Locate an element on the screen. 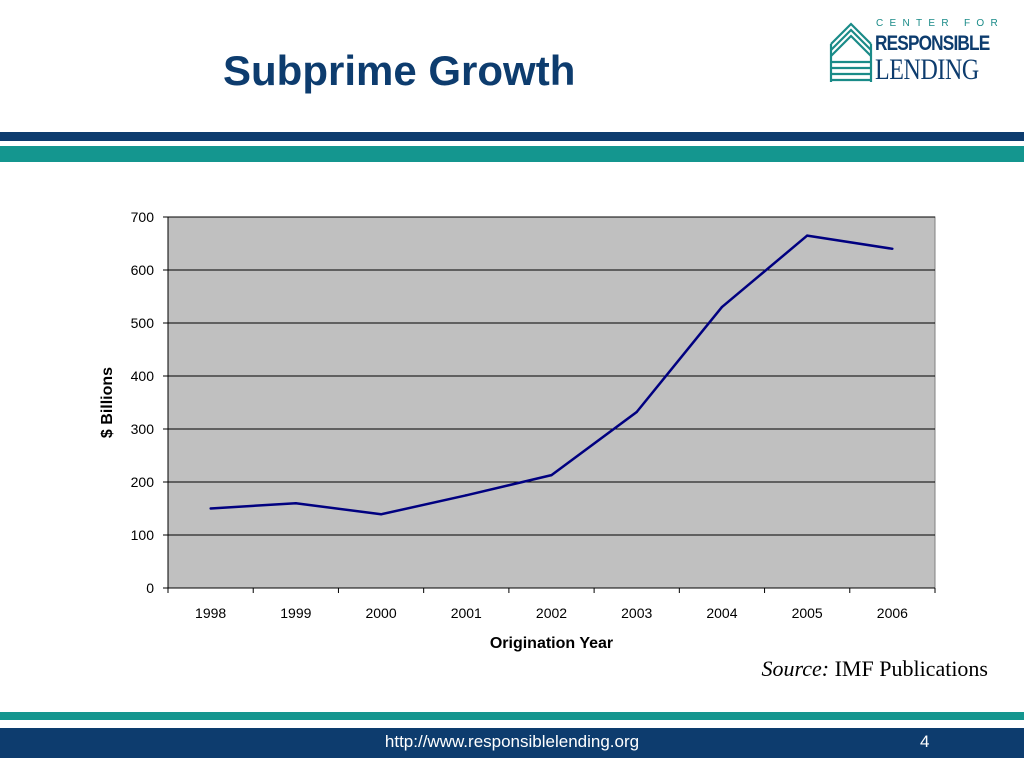 The image size is (1024, 768). x-tick-label: 1999 is located at coordinates (295, 613).